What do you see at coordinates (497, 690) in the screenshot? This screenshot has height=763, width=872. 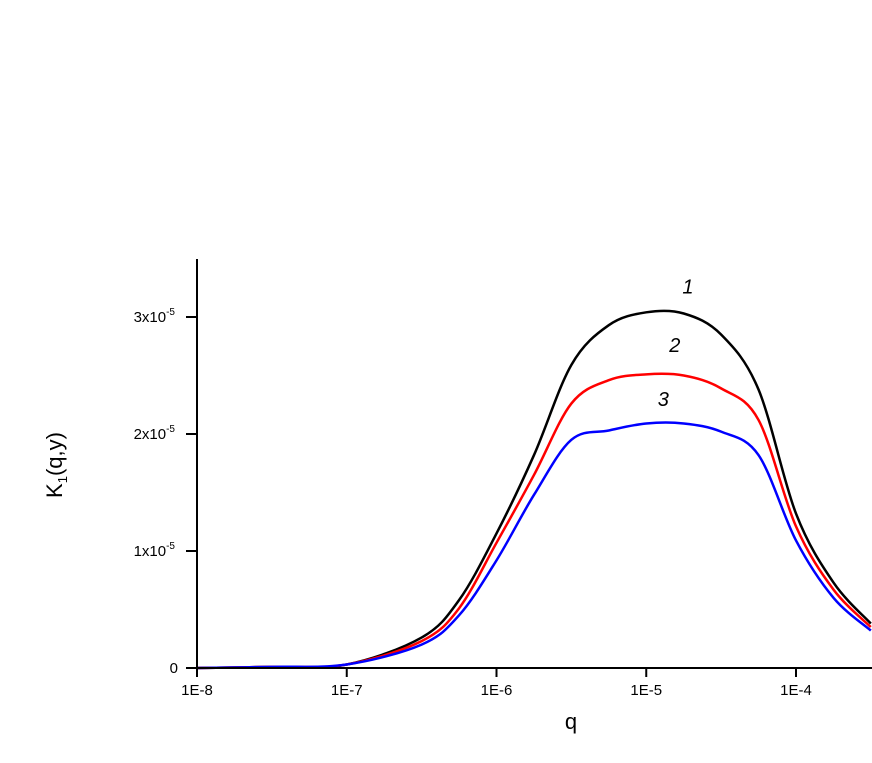 I see `x-tick-label: 1E-6` at bounding box center [497, 690].